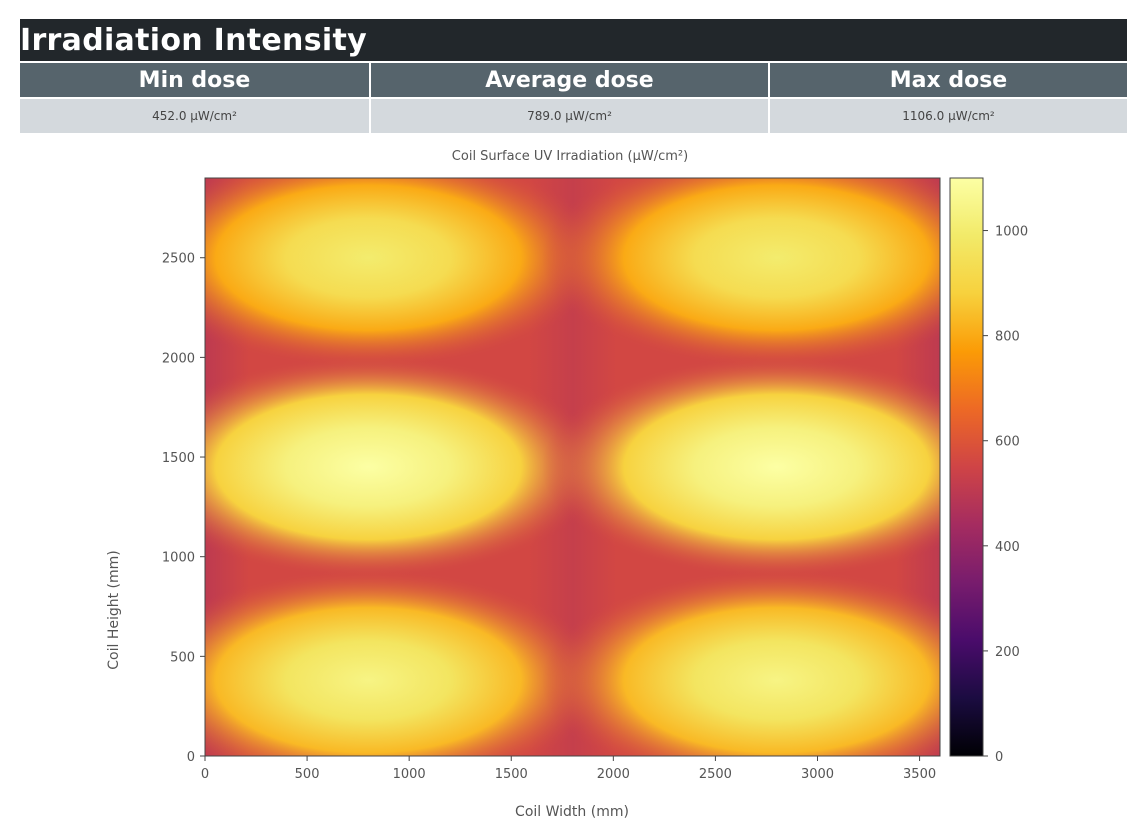 This screenshot has height=835, width=1138. Describe the element at coordinates (194, 98) in the screenshot. I see `min-dose-column: Min dose 452.0 µW/cm²` at that location.